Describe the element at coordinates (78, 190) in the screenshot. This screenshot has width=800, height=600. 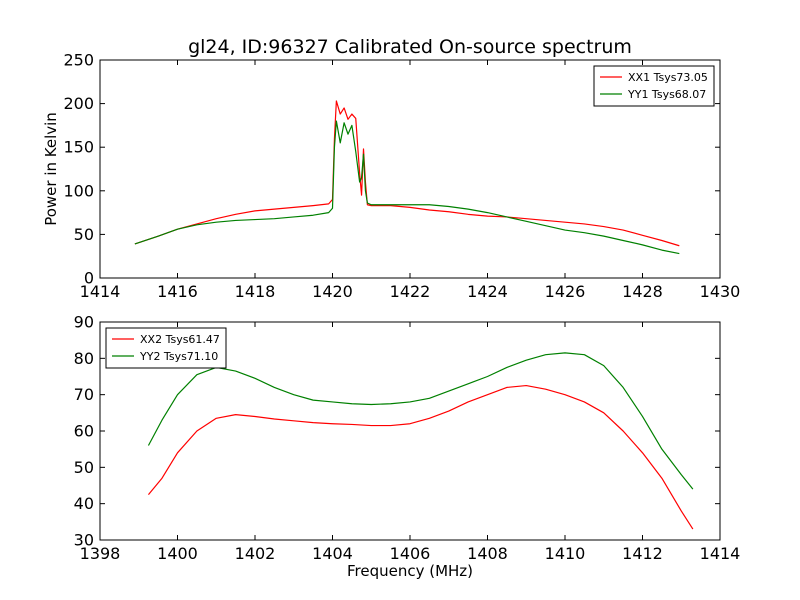
I see `y-tick-label: 100` at that location.